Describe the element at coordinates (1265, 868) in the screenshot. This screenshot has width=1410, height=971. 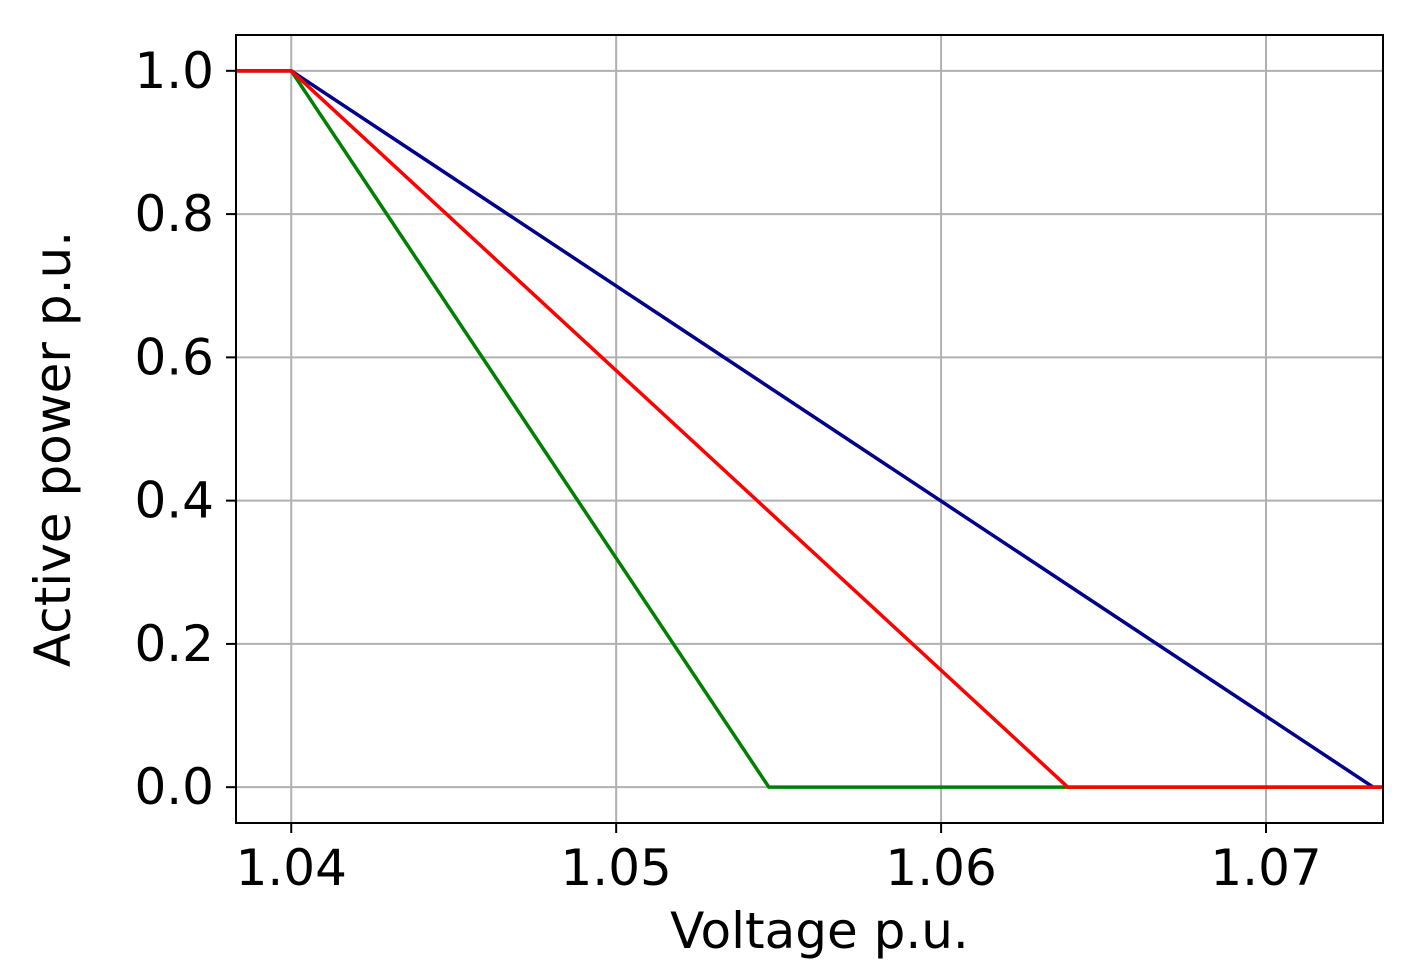
I see `x-tick-label: 1.07` at that location.